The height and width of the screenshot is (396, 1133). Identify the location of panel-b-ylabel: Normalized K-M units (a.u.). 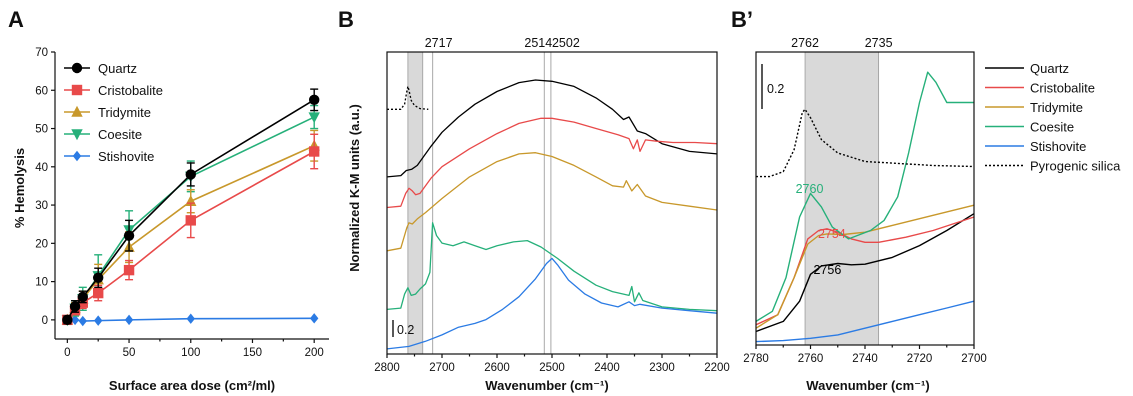
(354, 188).